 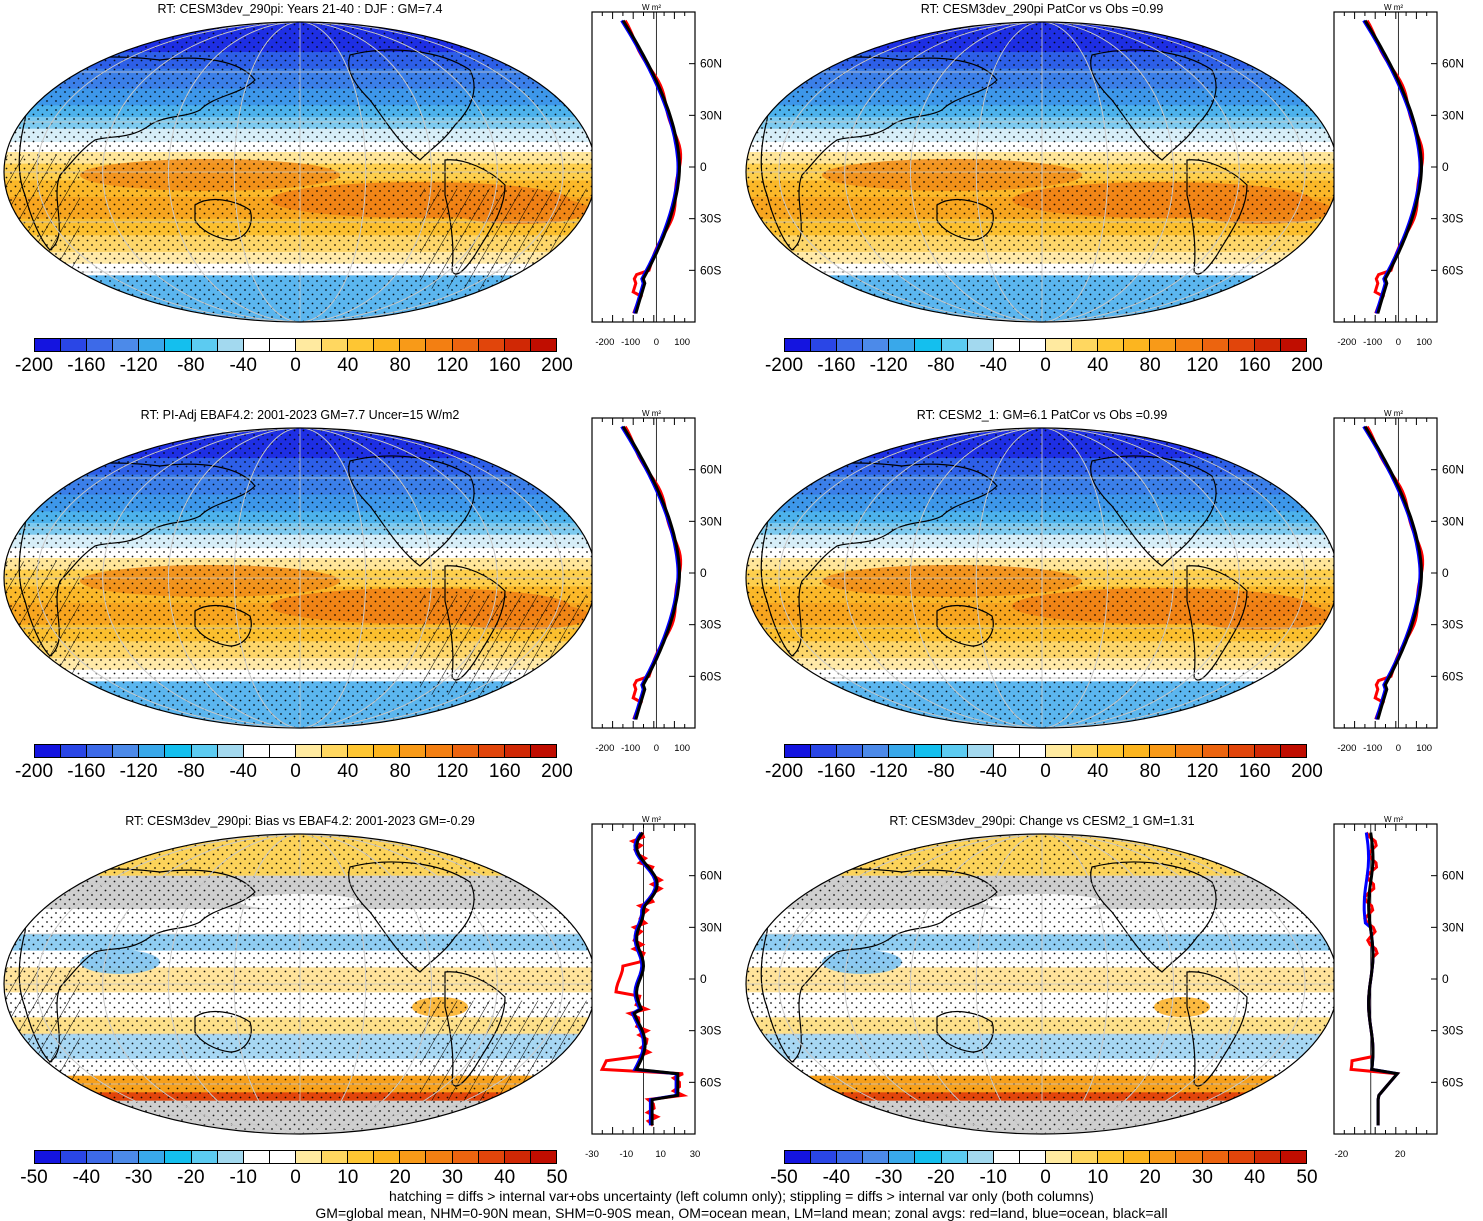 I want to click on zonal-tick-label: -30, so click(x=592, y=1154).